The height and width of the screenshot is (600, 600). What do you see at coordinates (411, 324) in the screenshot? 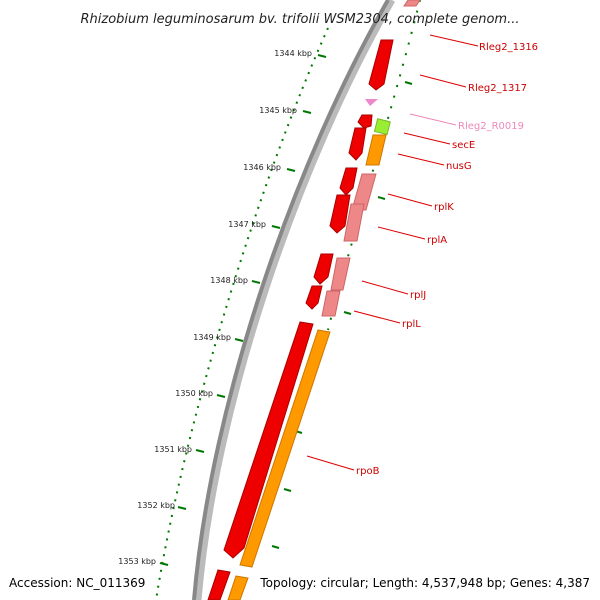
I see `gene-label: rplL` at bounding box center [411, 324].